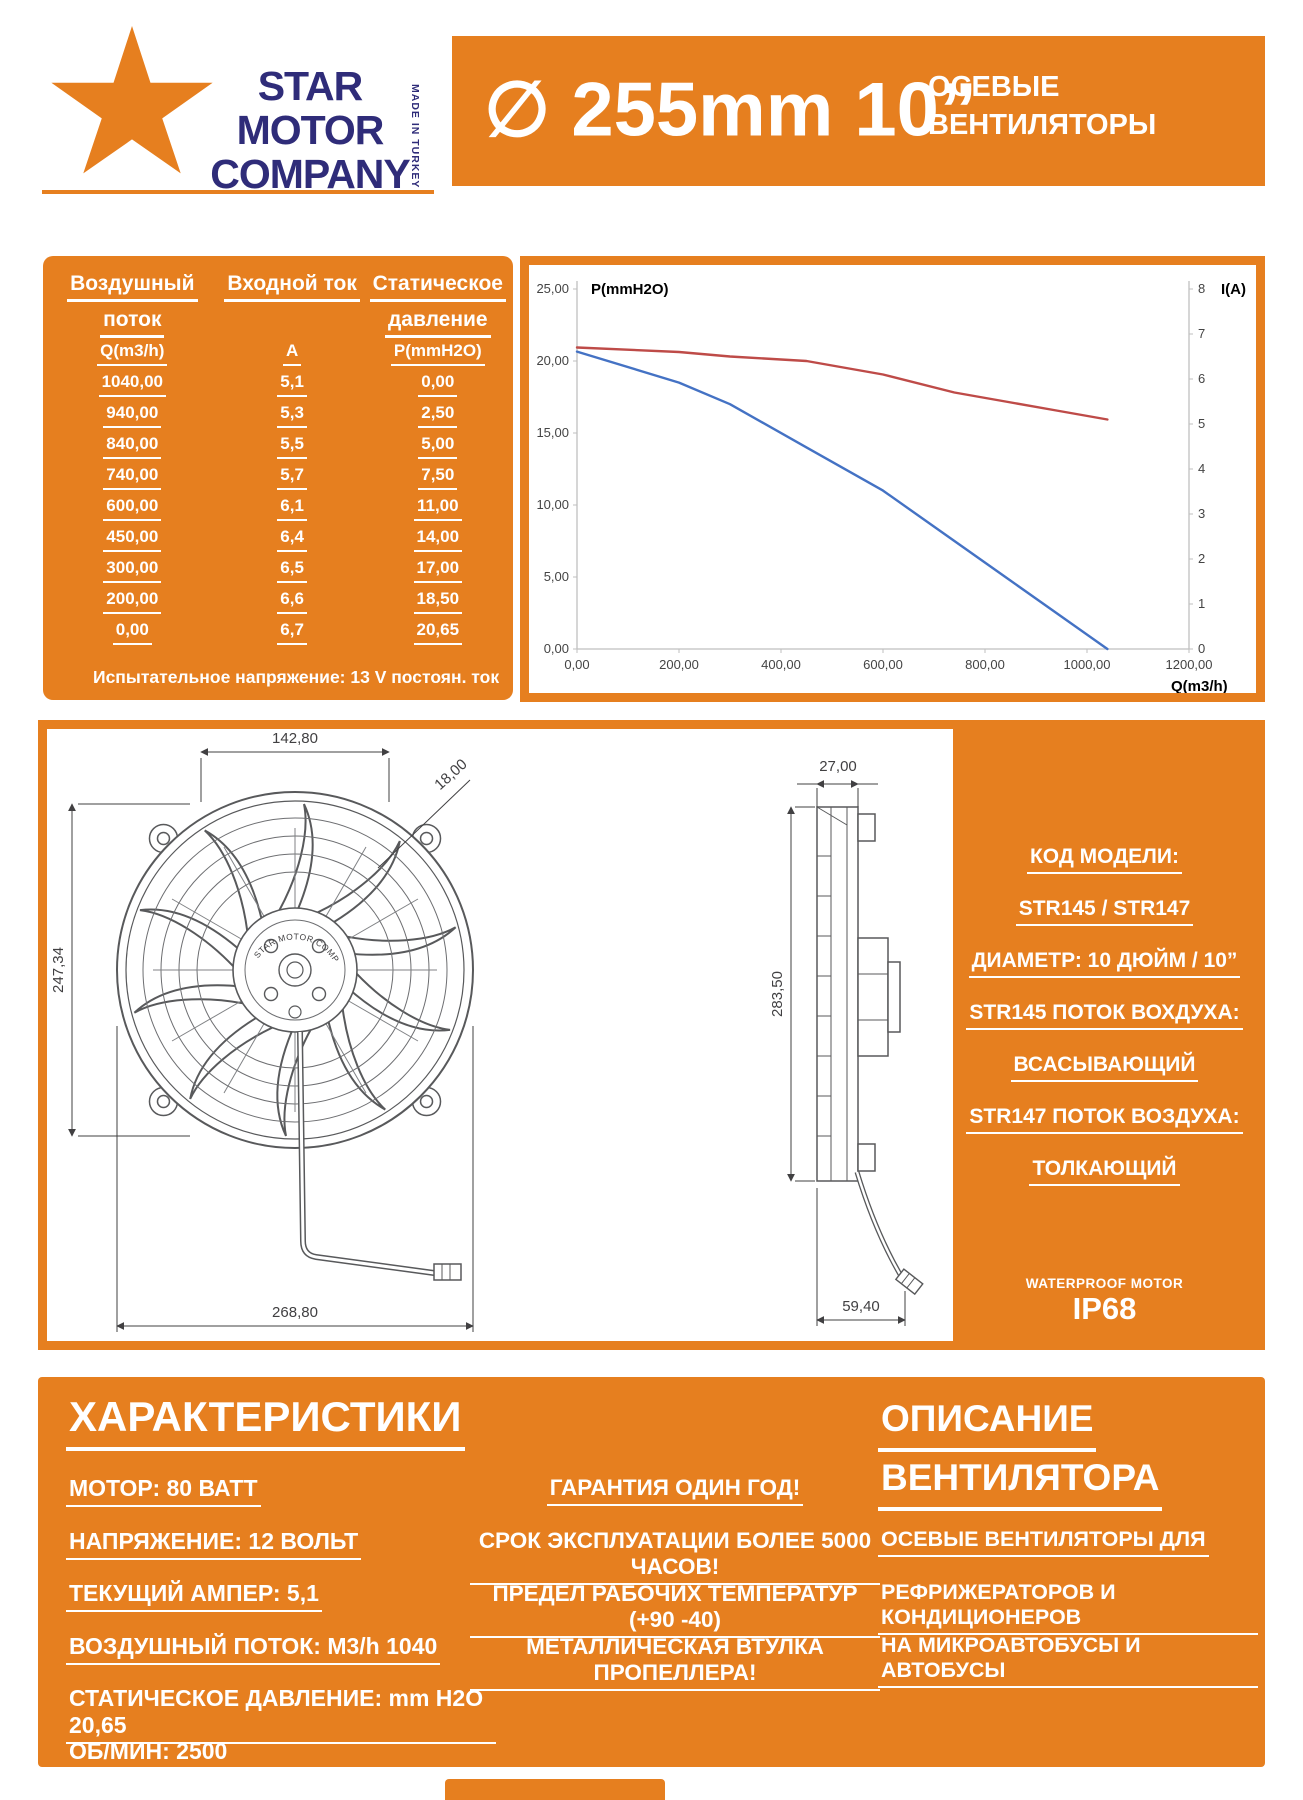  Describe the element at coordinates (675, 1662) in the screenshot. I see `note-item: МЕТАЛЛИЧЕСКАЯ ВТУЛКА ПРОПЕЛЛЕРА!` at that location.